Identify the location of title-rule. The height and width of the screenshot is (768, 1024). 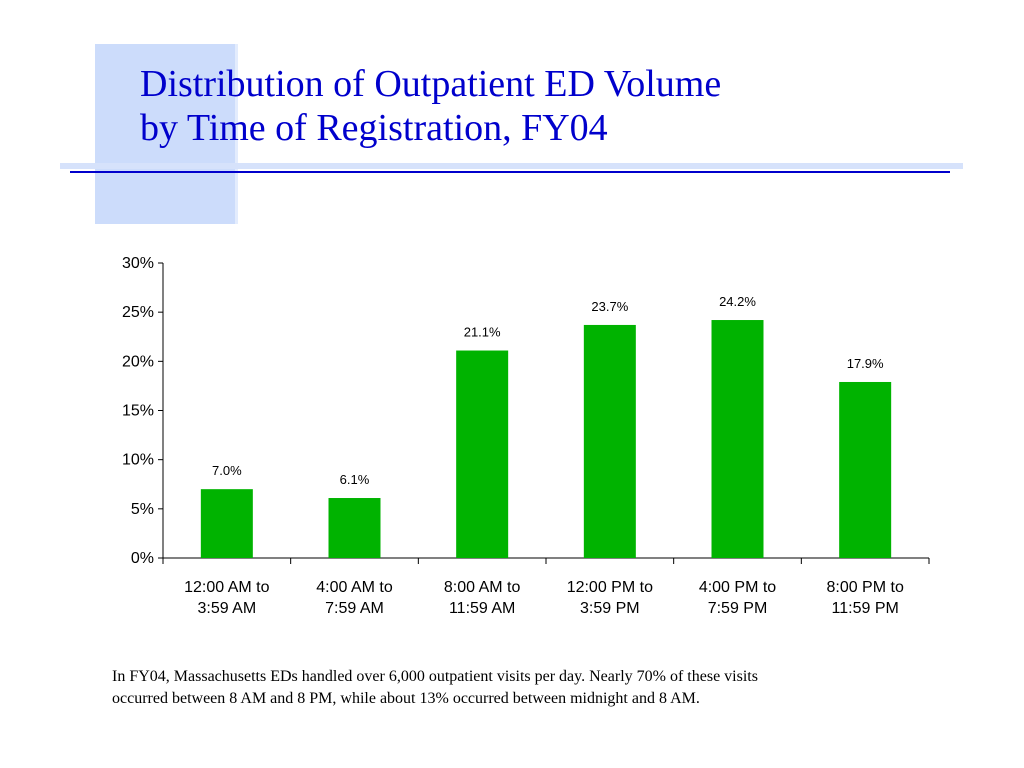
(510, 172).